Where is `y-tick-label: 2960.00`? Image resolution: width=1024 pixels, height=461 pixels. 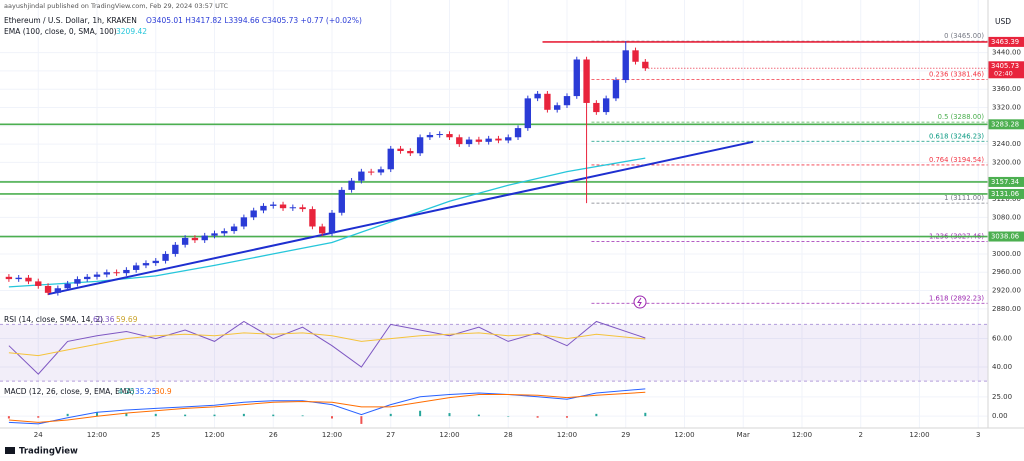 y-tick-label: 2960.00 is located at coordinates (1006, 272).